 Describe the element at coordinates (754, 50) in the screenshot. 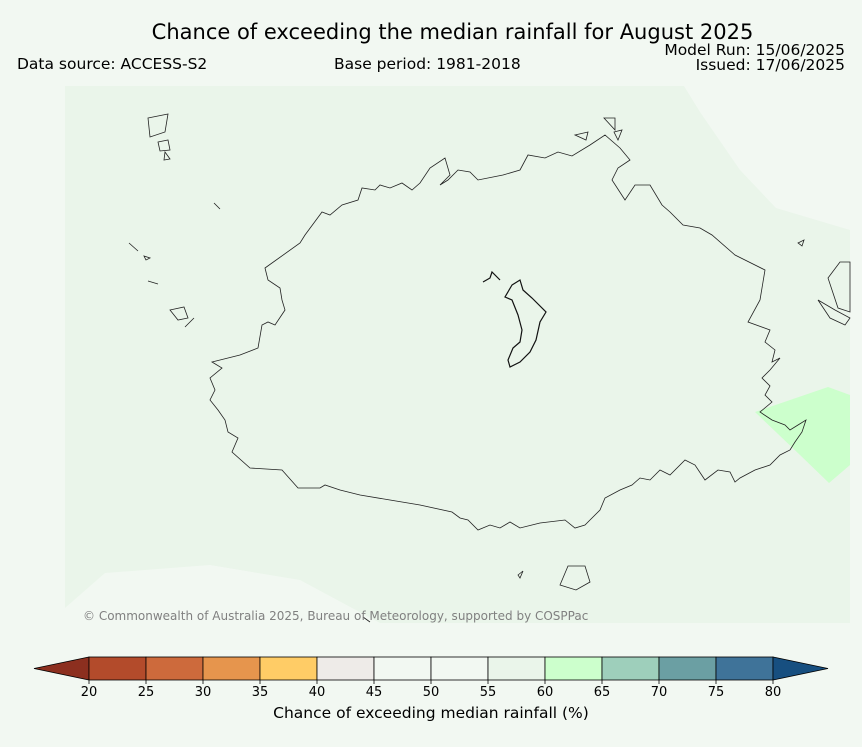

I see `model-run-label: Model Run: 15/06/2025` at that location.